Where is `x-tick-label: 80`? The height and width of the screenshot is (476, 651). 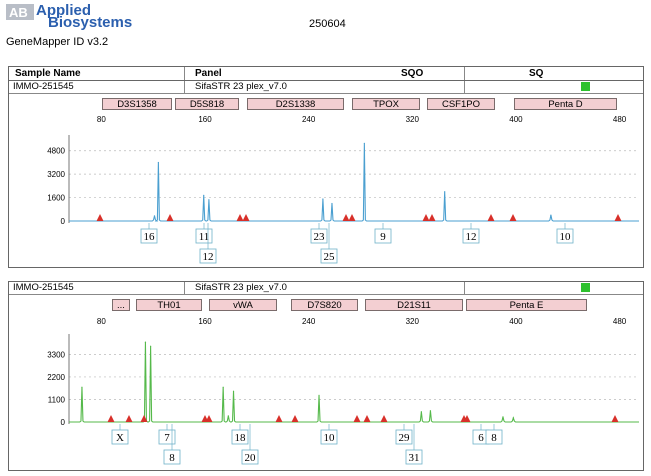
x-tick-label: 80 is located at coordinates (101, 119).